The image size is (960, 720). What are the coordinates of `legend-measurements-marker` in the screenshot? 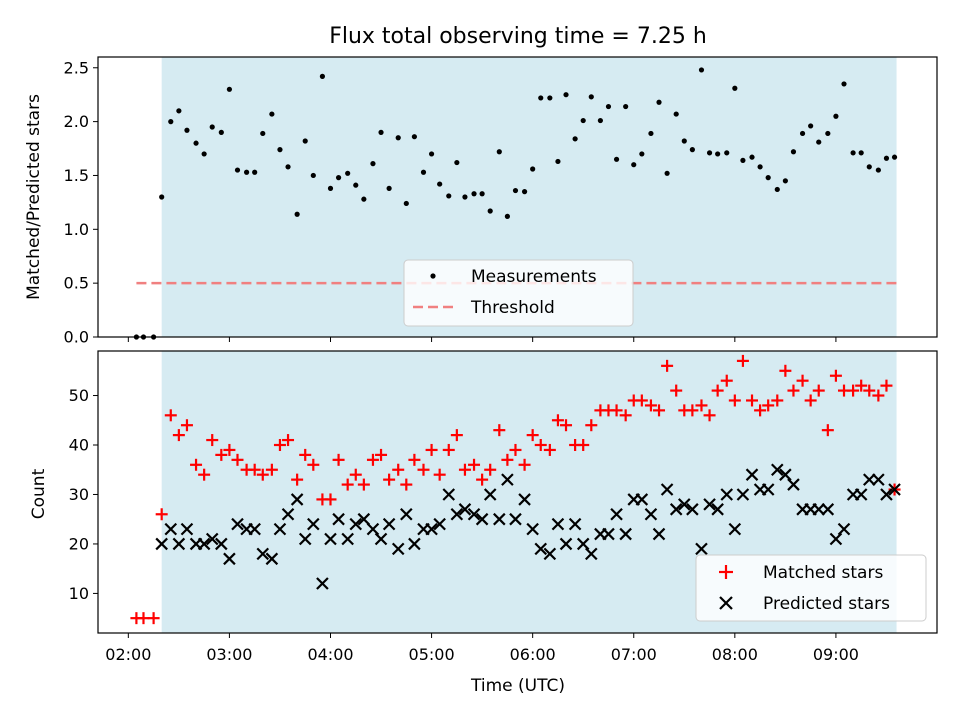 It's located at (433, 276).